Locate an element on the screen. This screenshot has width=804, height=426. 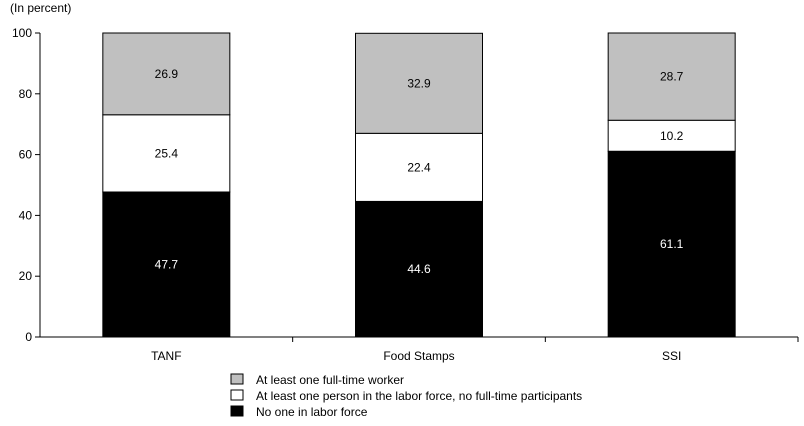
y-tick-label: 40 is located at coordinates (26, 215).